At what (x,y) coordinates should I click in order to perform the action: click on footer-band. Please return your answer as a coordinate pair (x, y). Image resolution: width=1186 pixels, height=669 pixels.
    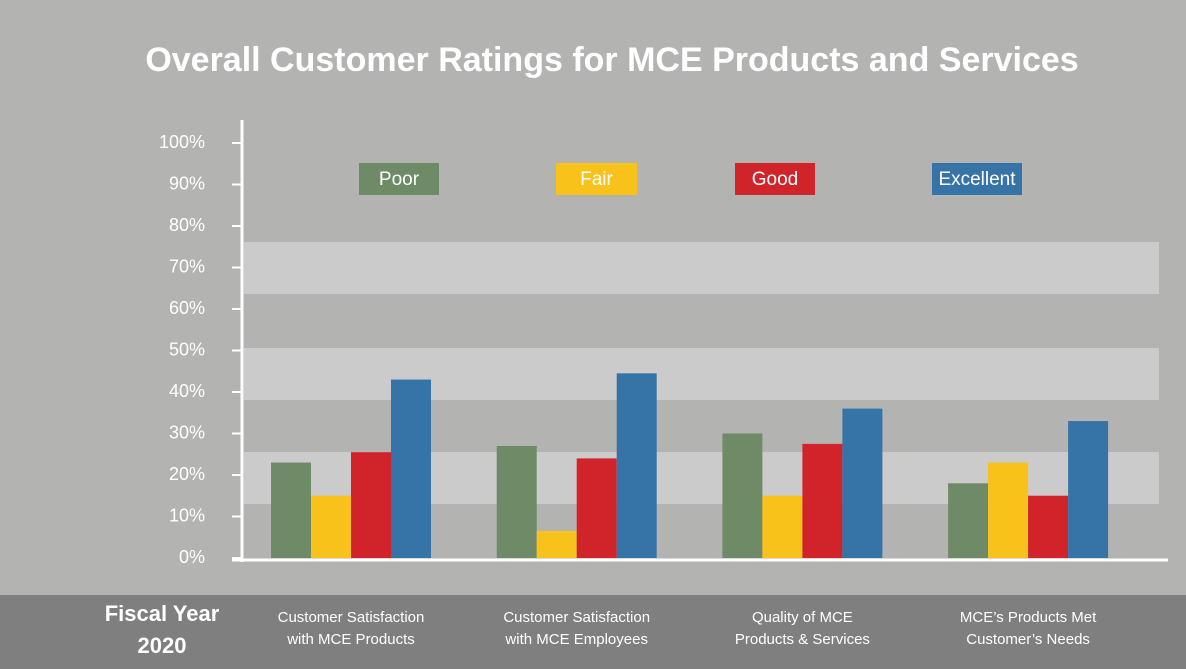
    Looking at the image, I should click on (593, 632).